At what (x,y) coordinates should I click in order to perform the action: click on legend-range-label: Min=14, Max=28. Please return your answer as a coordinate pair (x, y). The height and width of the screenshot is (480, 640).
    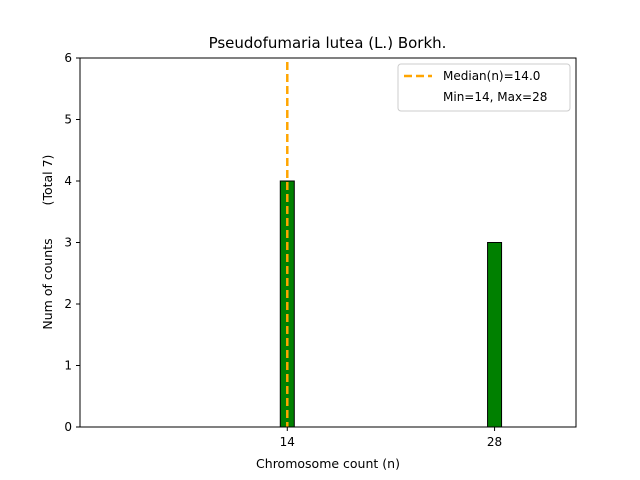
    Looking at the image, I should click on (495, 97).